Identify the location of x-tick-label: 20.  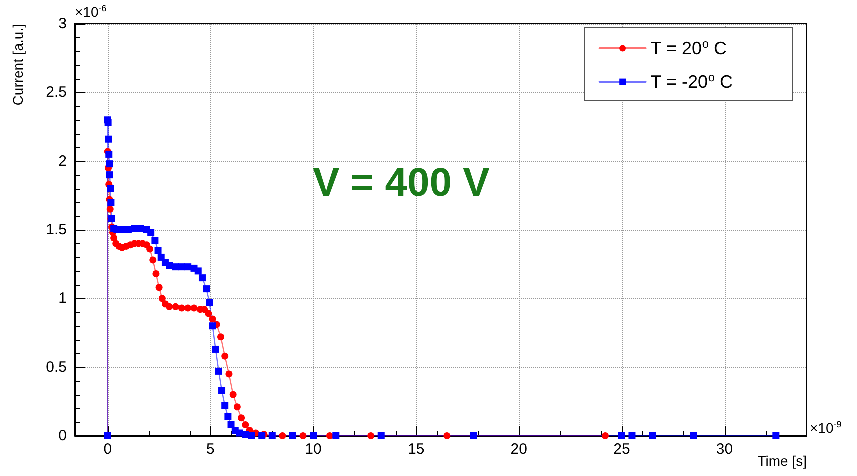
(519, 449).